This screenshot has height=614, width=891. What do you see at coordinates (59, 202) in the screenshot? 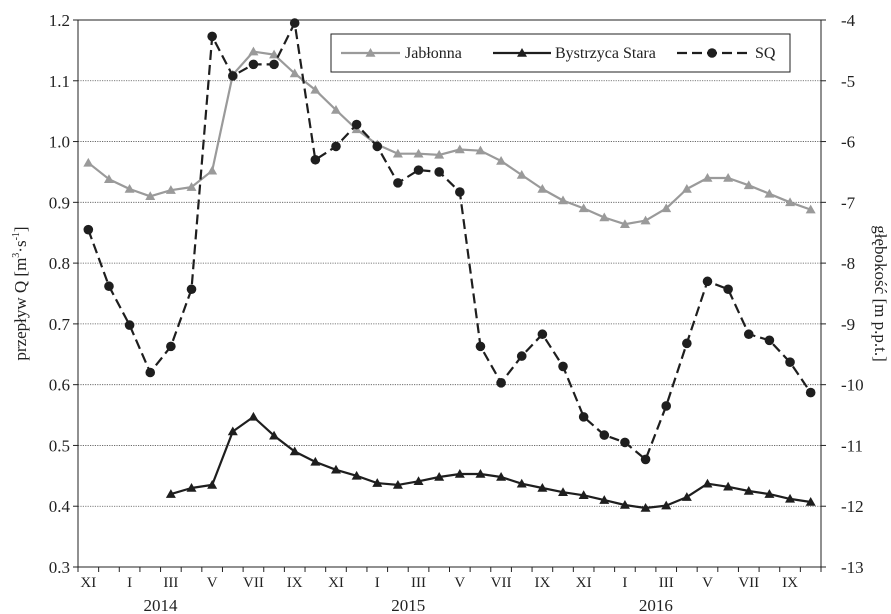
I see `y-tick-label-left: 0.9` at bounding box center [59, 202].